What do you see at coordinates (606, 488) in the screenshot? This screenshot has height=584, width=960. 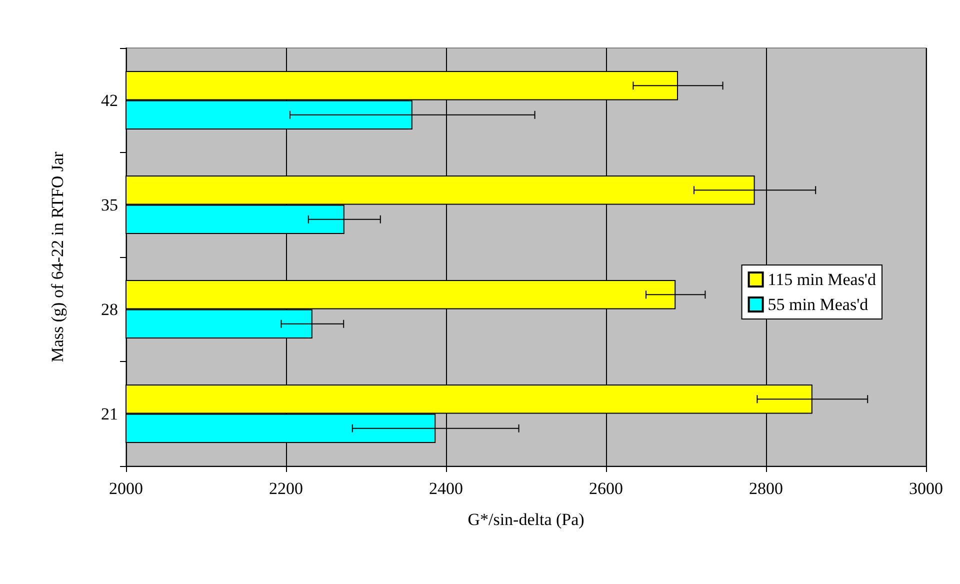 I see `x-tick-label: 2600` at bounding box center [606, 488].